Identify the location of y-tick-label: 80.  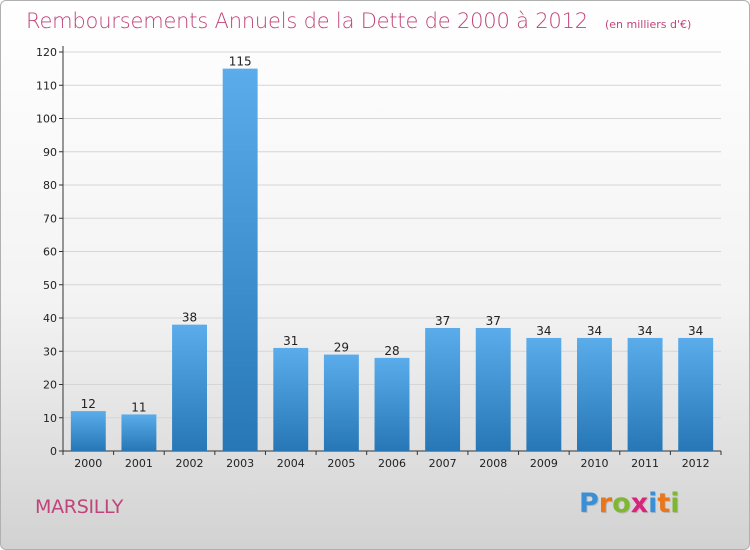
(50, 185).